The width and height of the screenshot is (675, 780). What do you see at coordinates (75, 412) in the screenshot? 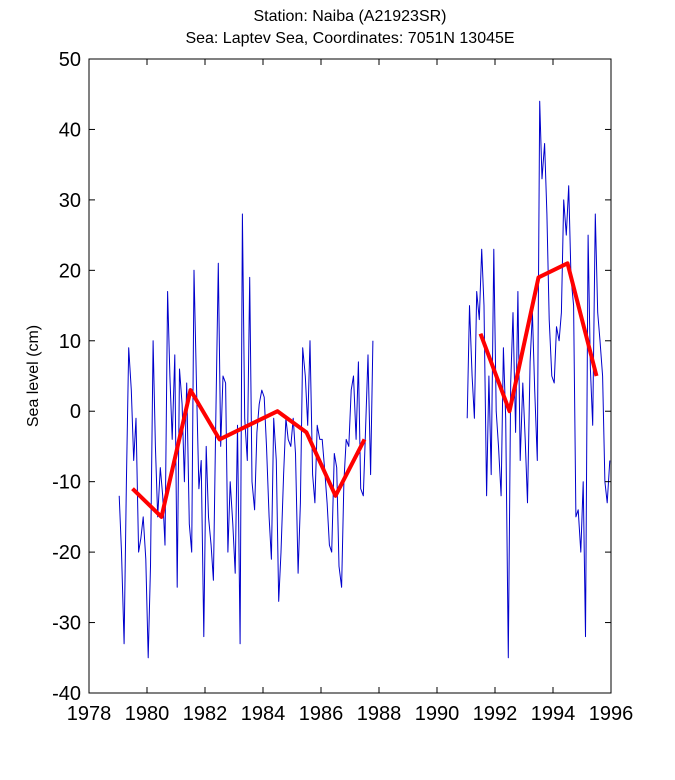
I see `y-tick-label: 0` at bounding box center [75, 412].